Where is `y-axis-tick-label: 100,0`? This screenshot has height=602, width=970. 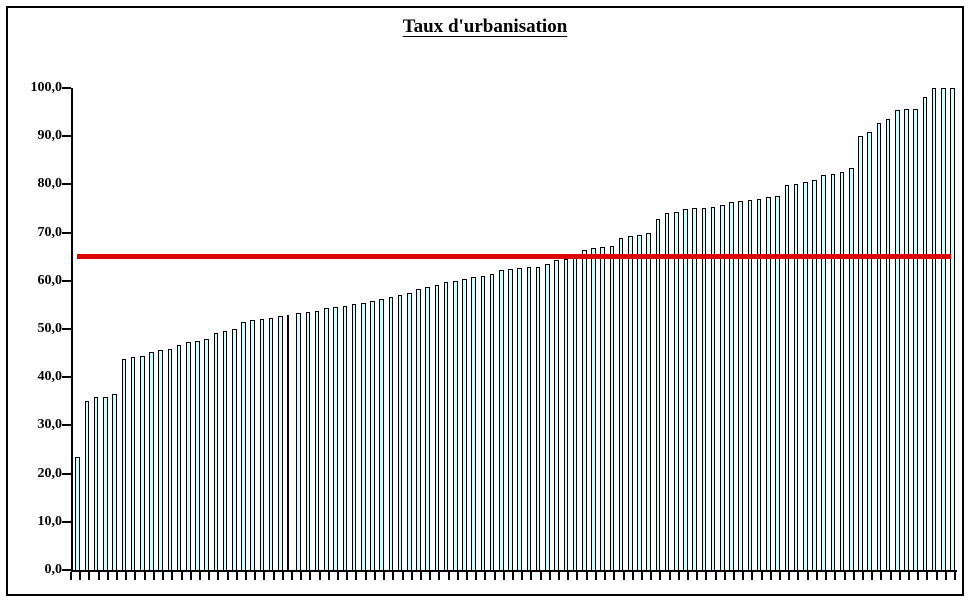 y-axis-tick-label: 100,0 is located at coordinates (46, 87).